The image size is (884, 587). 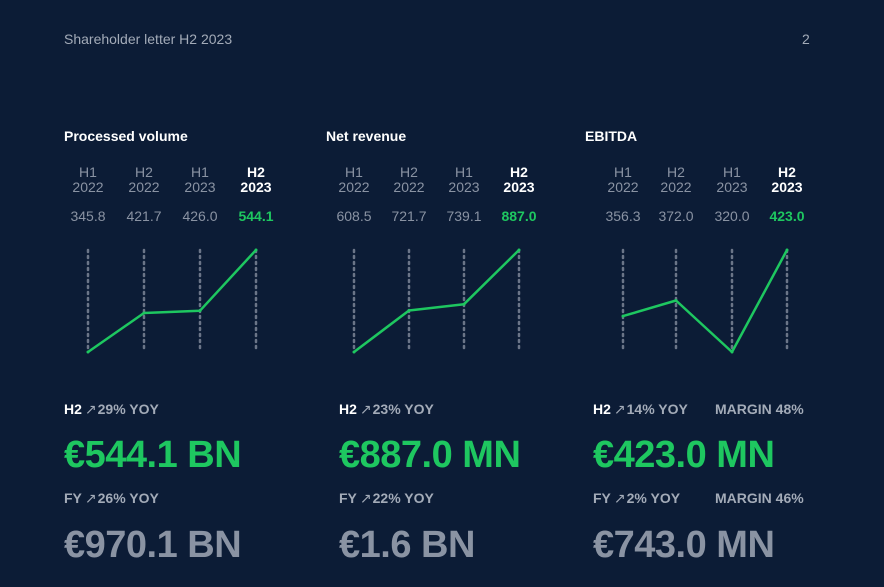 I want to click on fy-yoy-text: 26% YOY, so click(x=128, y=498).